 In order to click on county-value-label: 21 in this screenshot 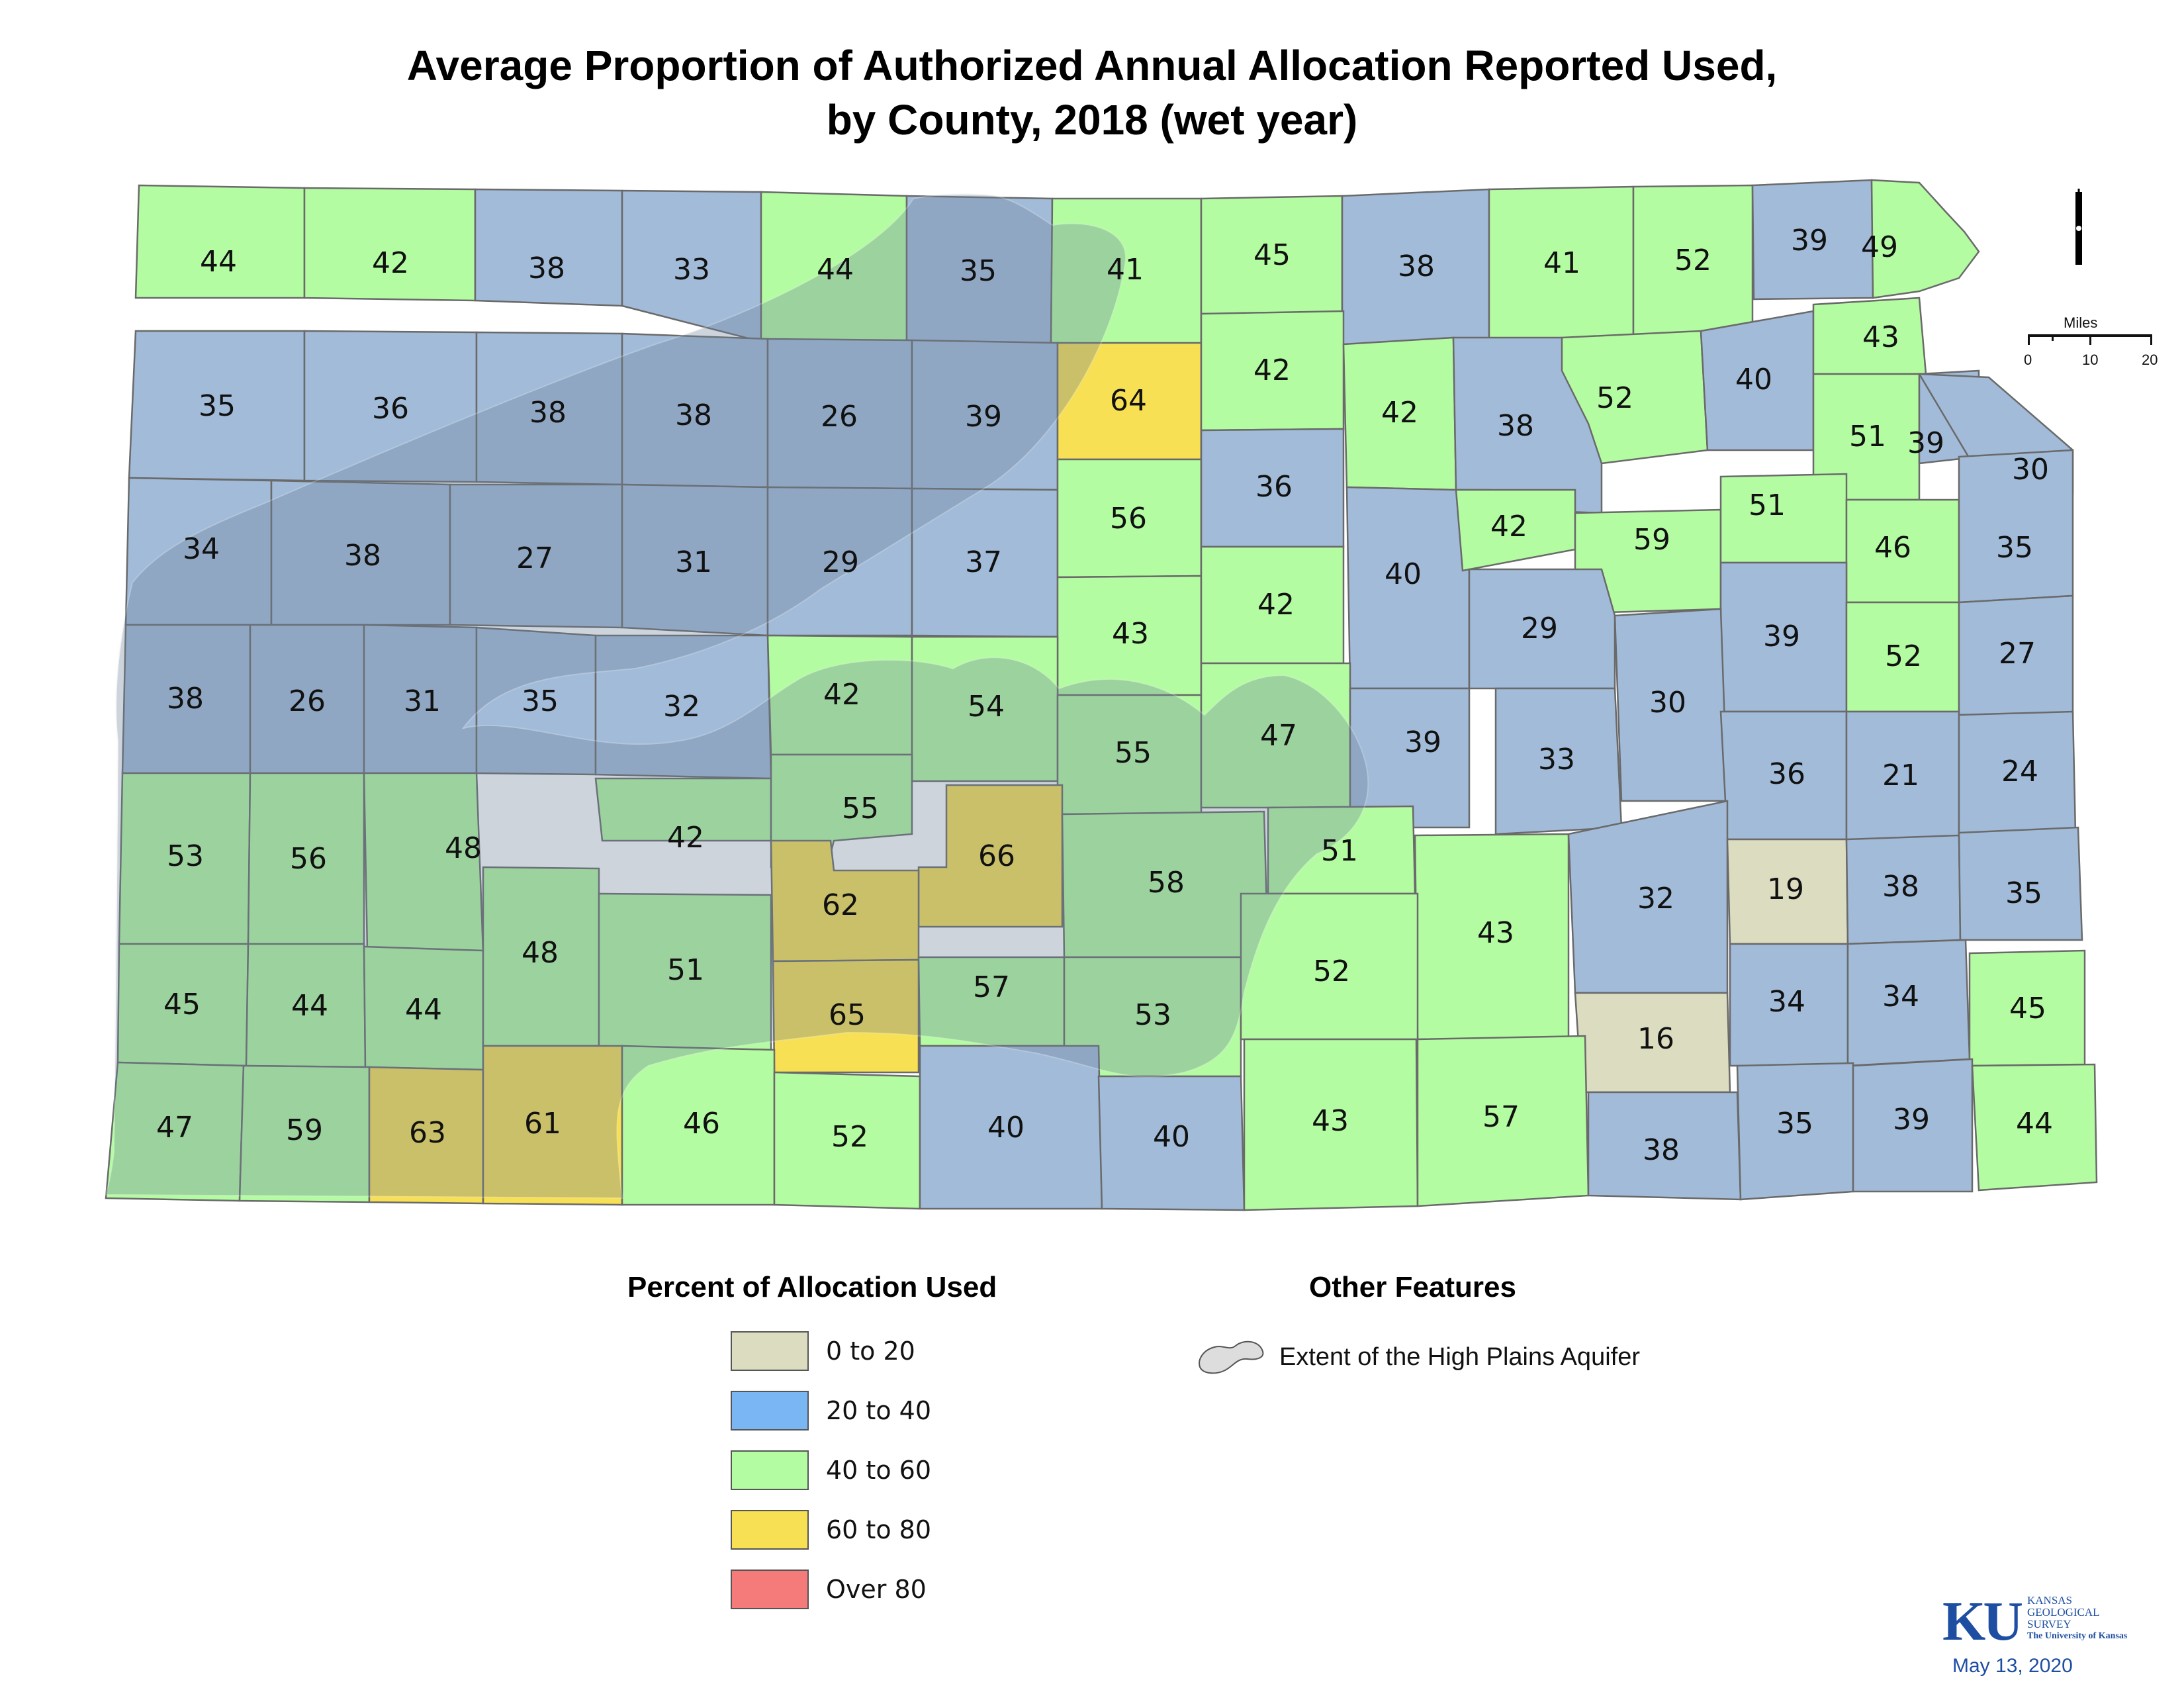, I will do `click(1900, 775)`.